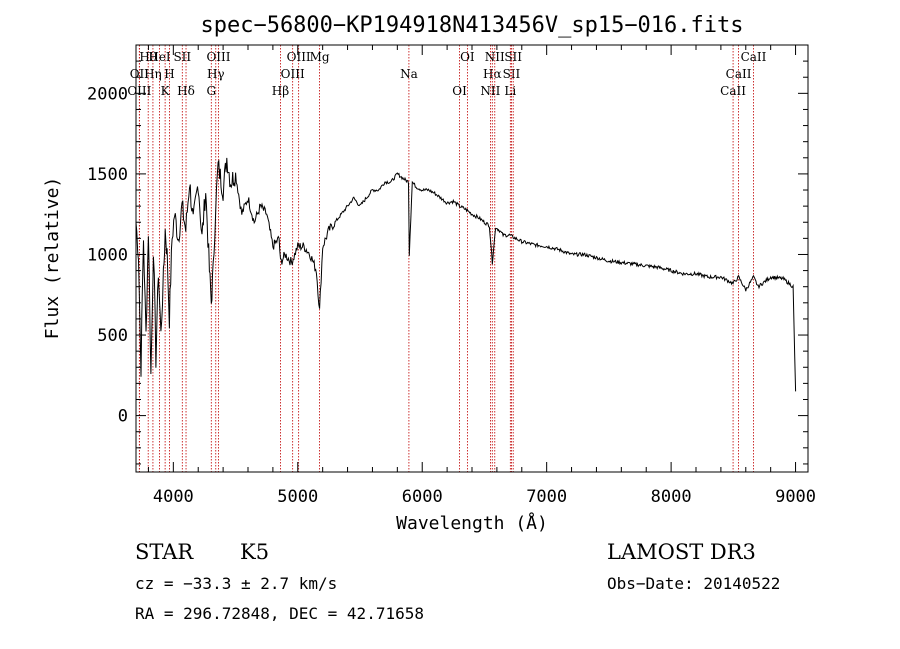  What do you see at coordinates (409, 74) in the screenshot?
I see `line-marker-label: Na` at bounding box center [409, 74].